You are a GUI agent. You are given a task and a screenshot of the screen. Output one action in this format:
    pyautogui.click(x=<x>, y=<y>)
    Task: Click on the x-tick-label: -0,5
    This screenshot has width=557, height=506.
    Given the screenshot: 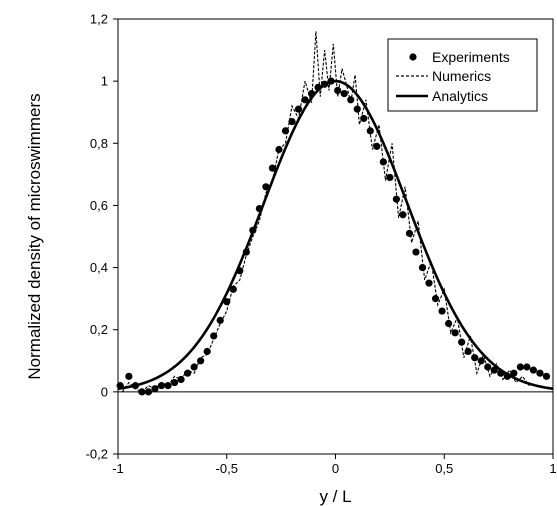 What is the action you would take?
    pyautogui.click(x=227, y=468)
    